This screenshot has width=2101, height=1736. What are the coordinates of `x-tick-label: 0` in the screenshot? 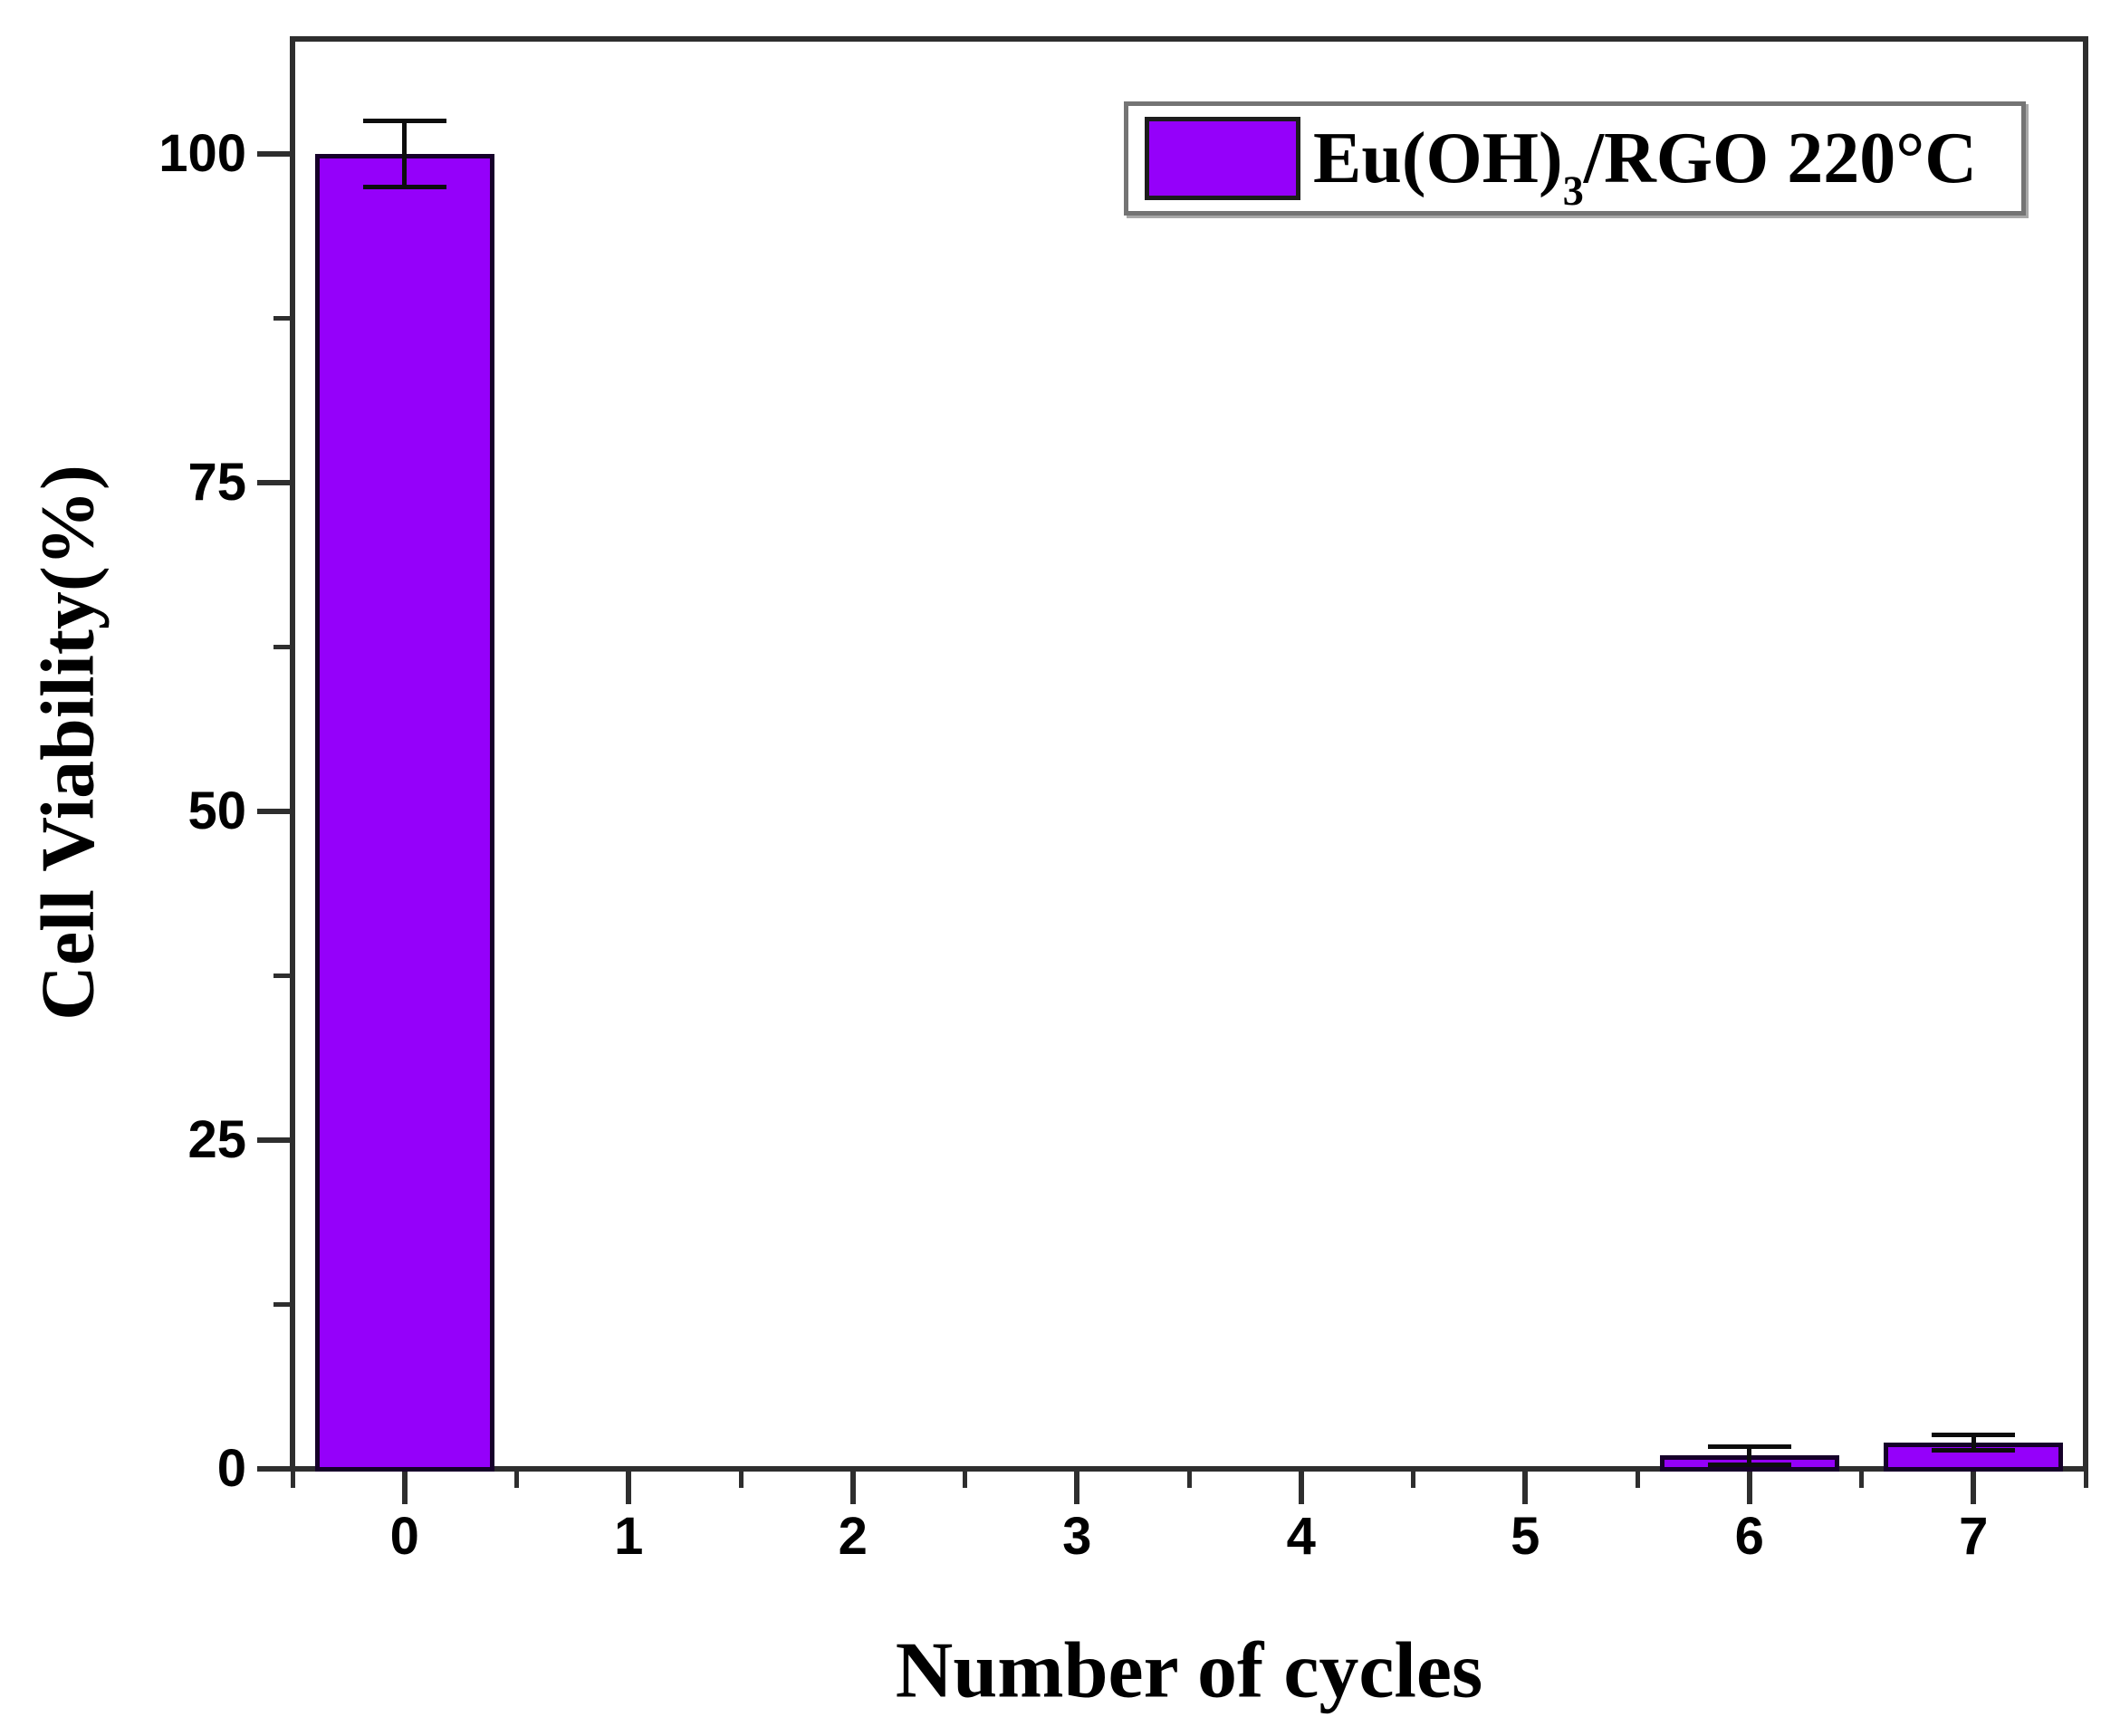 It's located at (404, 1536).